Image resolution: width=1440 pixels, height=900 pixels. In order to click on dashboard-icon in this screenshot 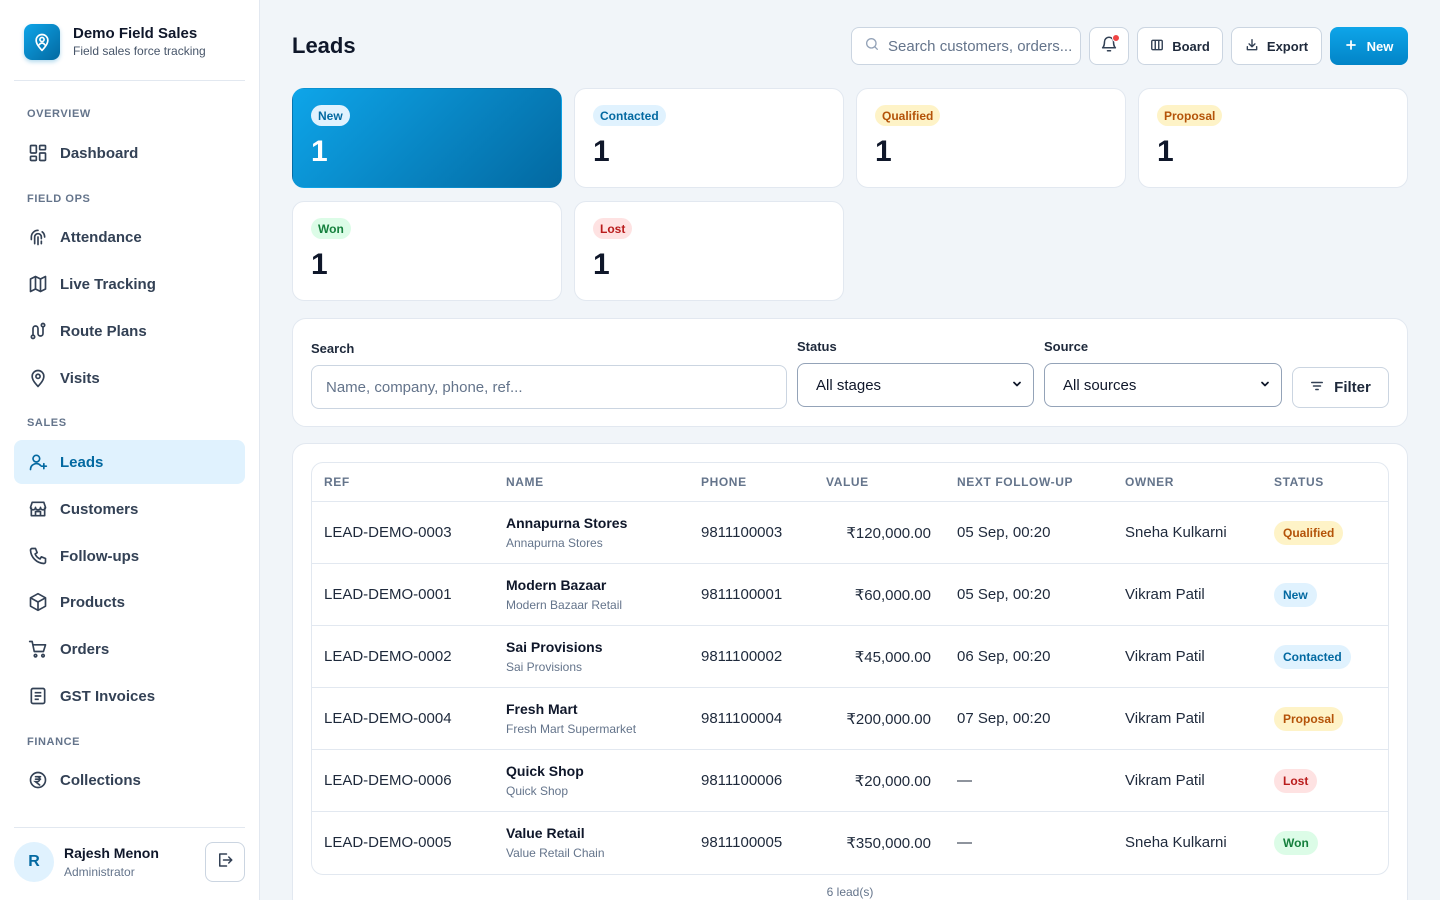, I will do `click(38, 153)`.